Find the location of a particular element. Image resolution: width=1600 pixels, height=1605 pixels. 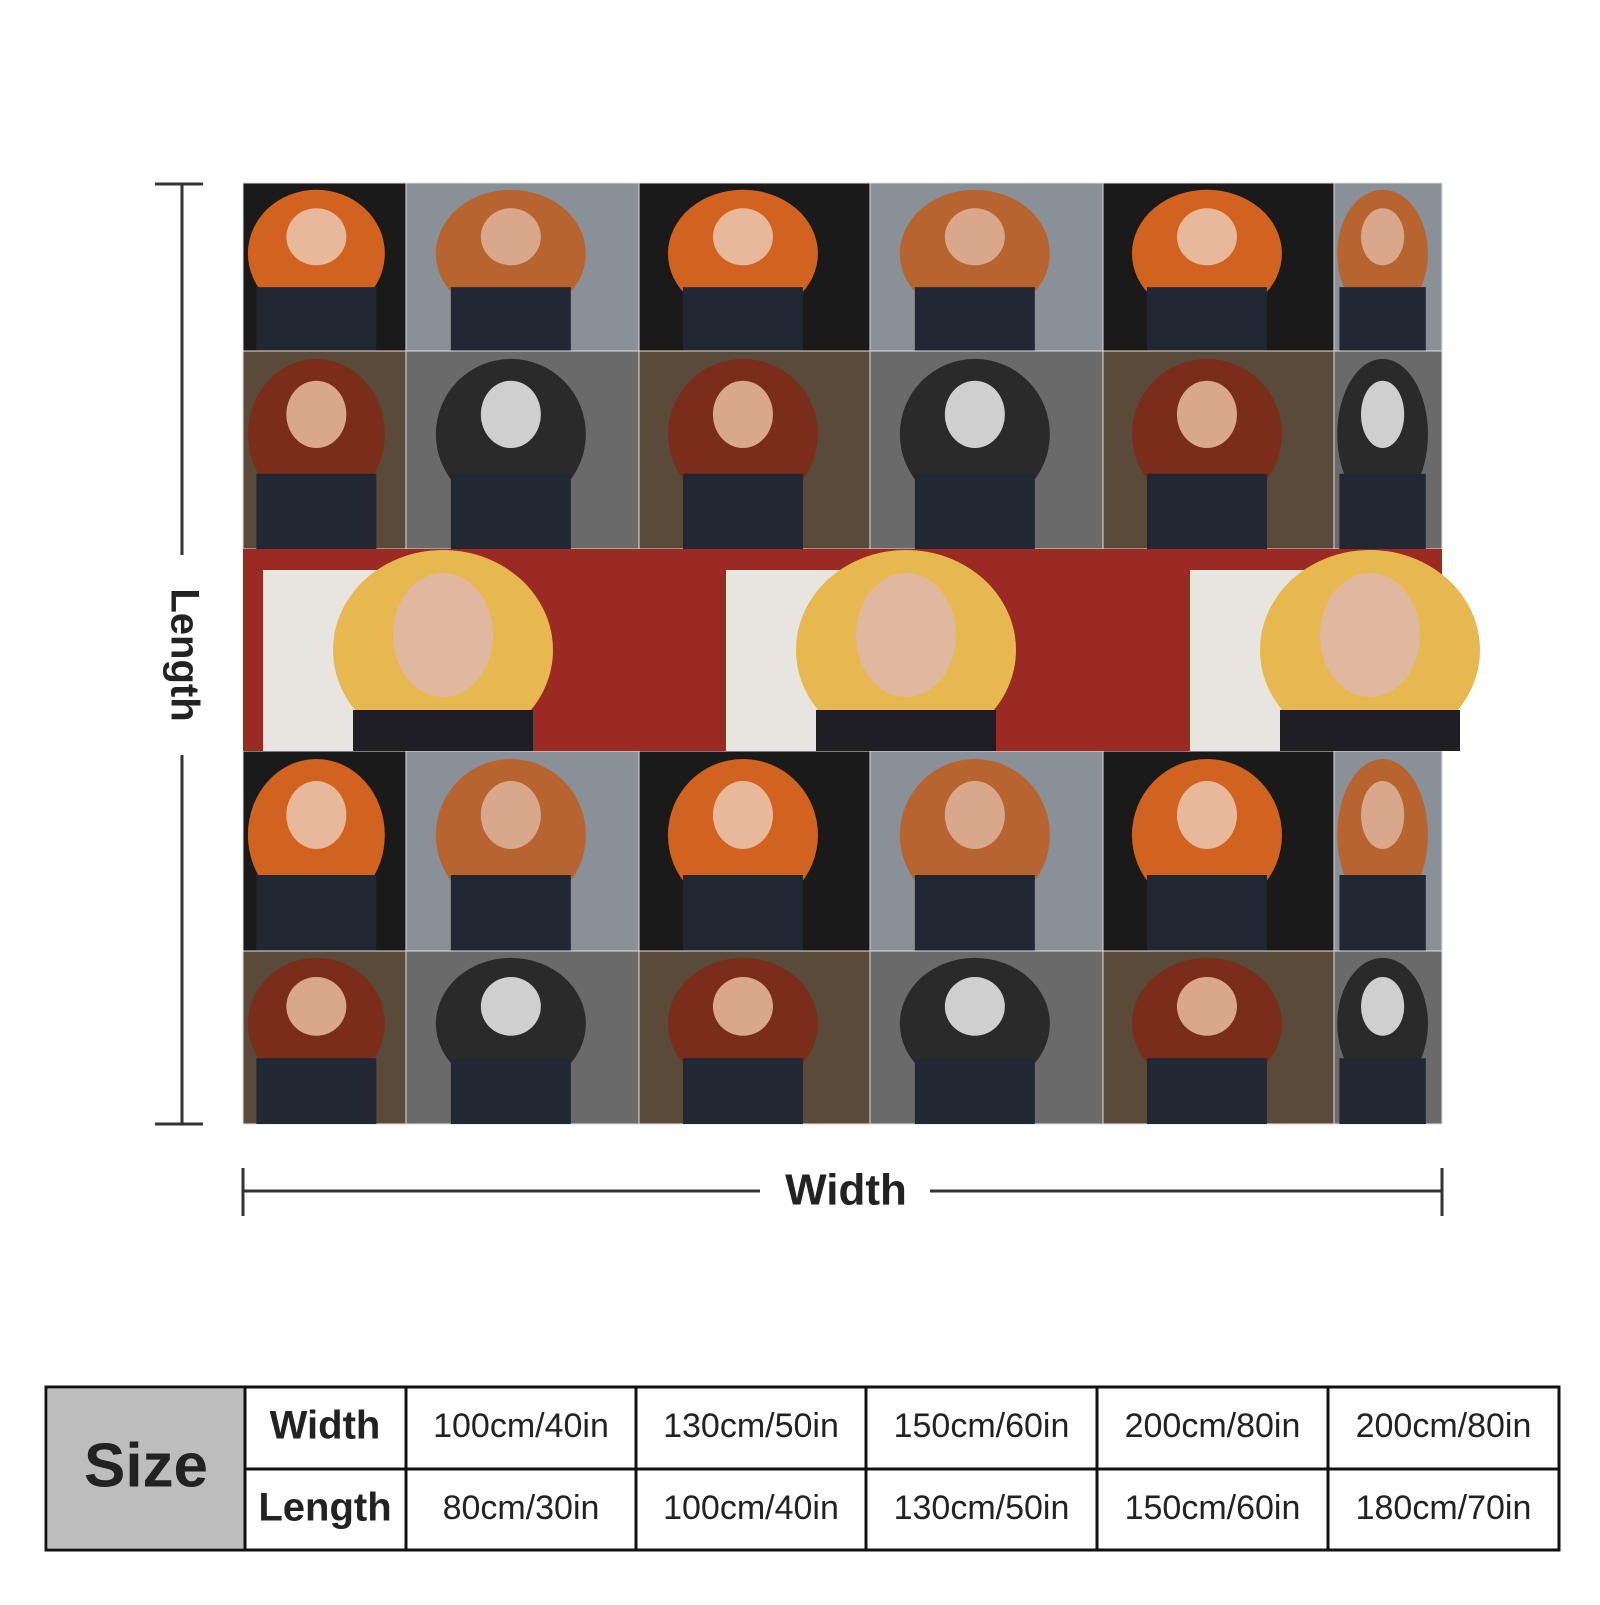

row-header: Width is located at coordinates (325, 1426).